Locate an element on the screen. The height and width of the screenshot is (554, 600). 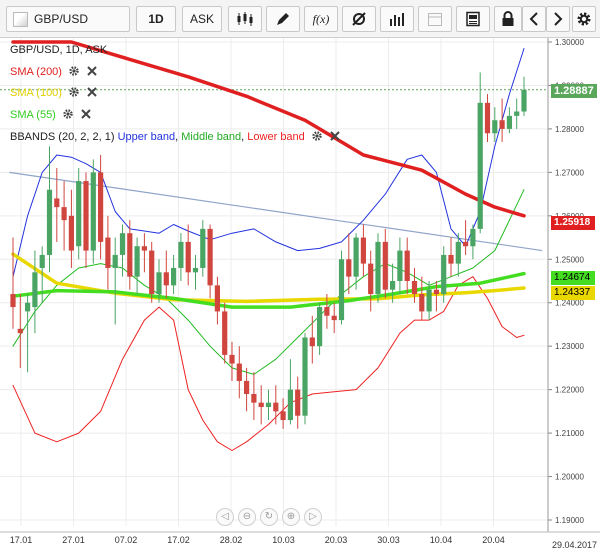
legend-sma100: SMA (100) is located at coordinates (54, 92).